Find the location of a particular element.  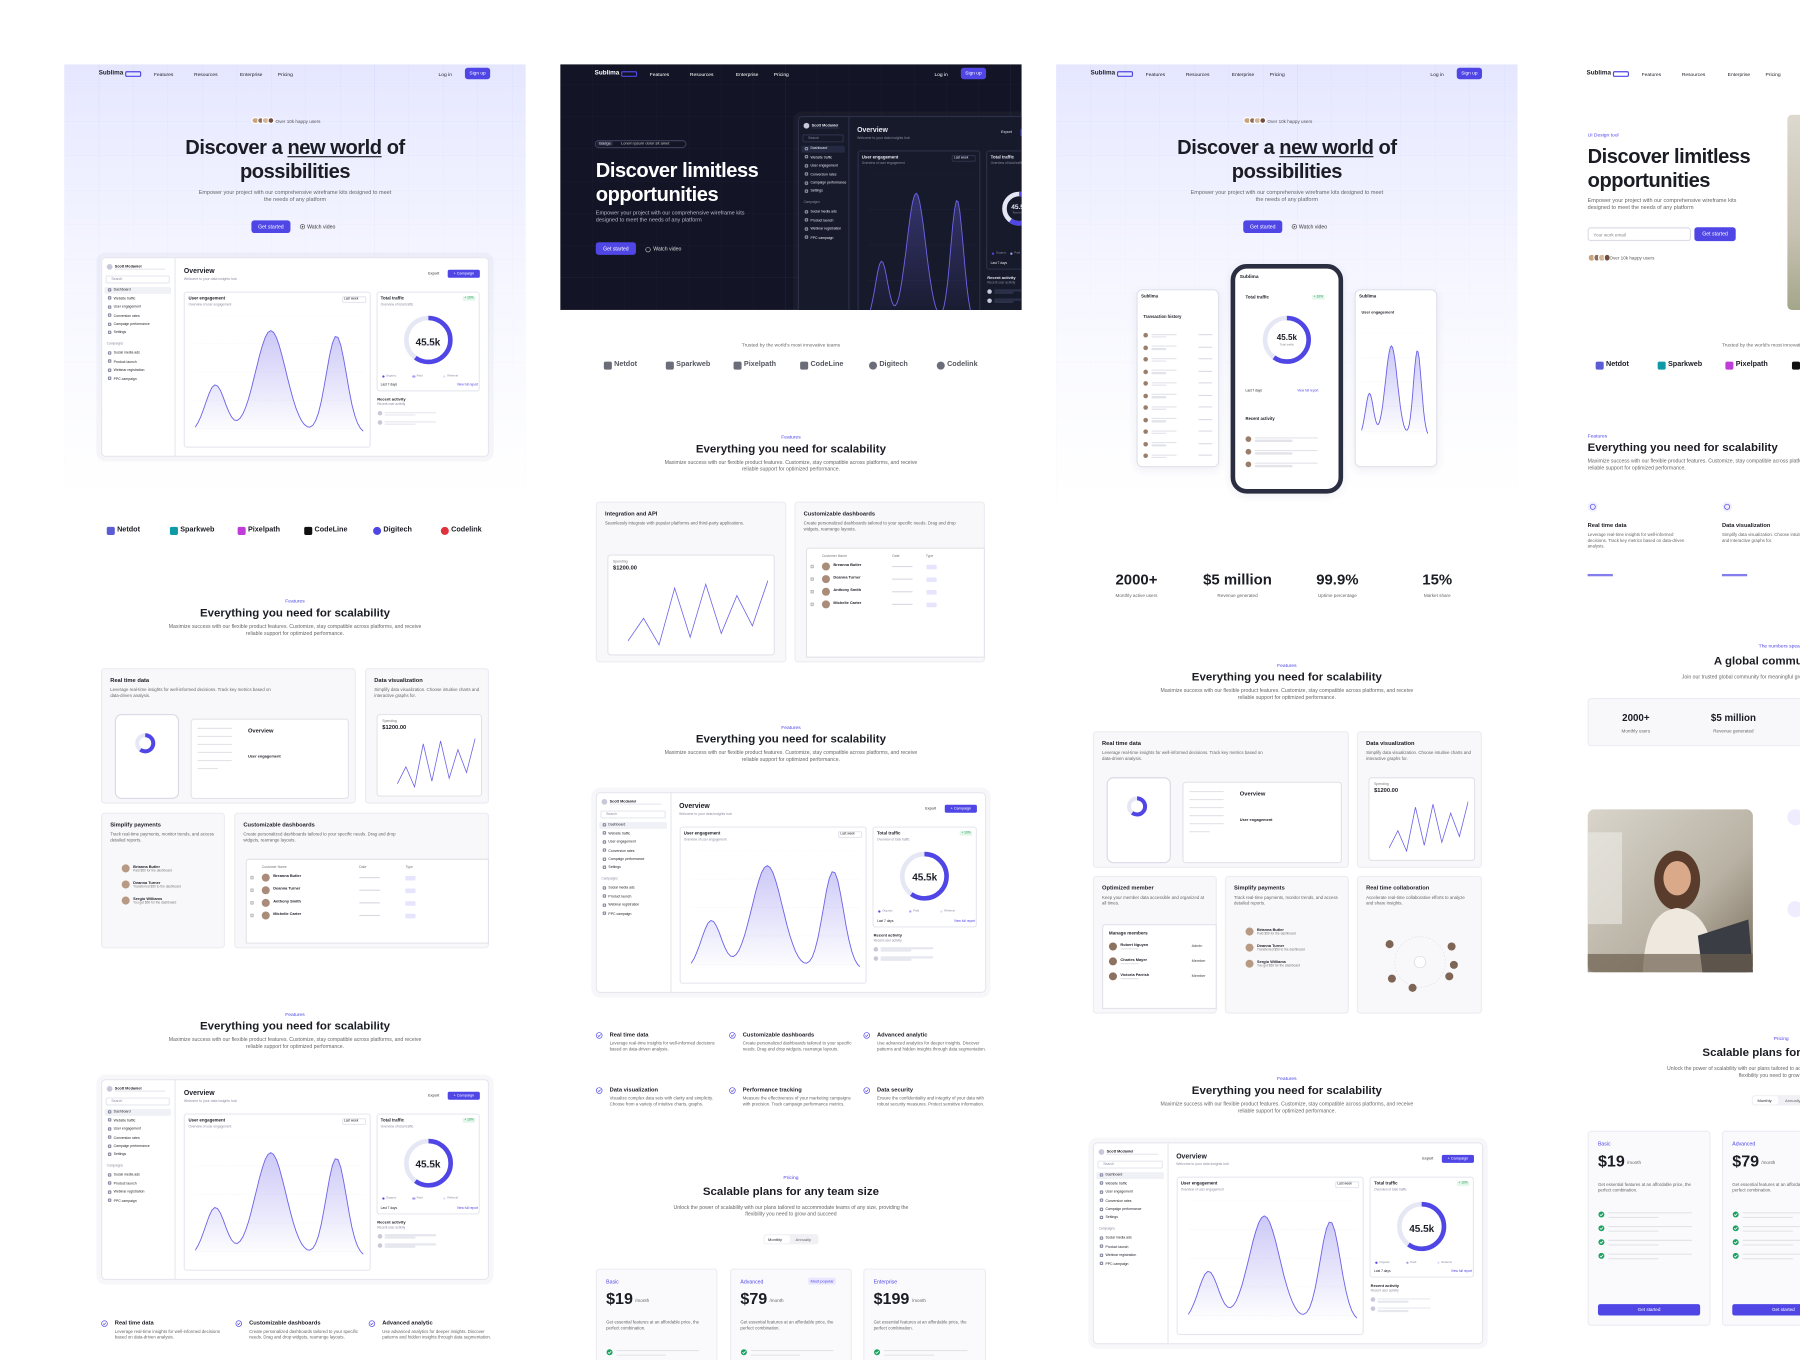

history-avatar is located at coordinates (1145, 347).